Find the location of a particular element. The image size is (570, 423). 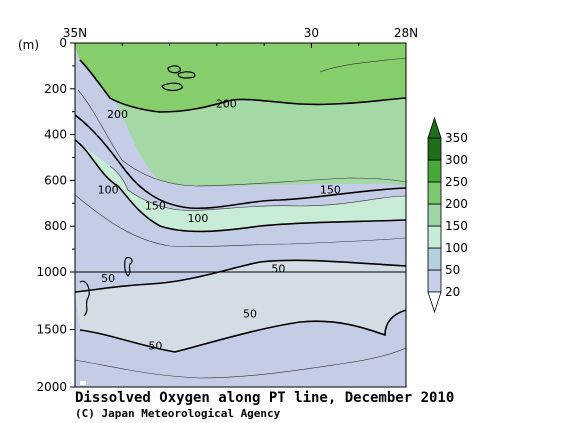

colorbar: 20 50 100 150 200 250 300 350 is located at coordinates (447, 215).